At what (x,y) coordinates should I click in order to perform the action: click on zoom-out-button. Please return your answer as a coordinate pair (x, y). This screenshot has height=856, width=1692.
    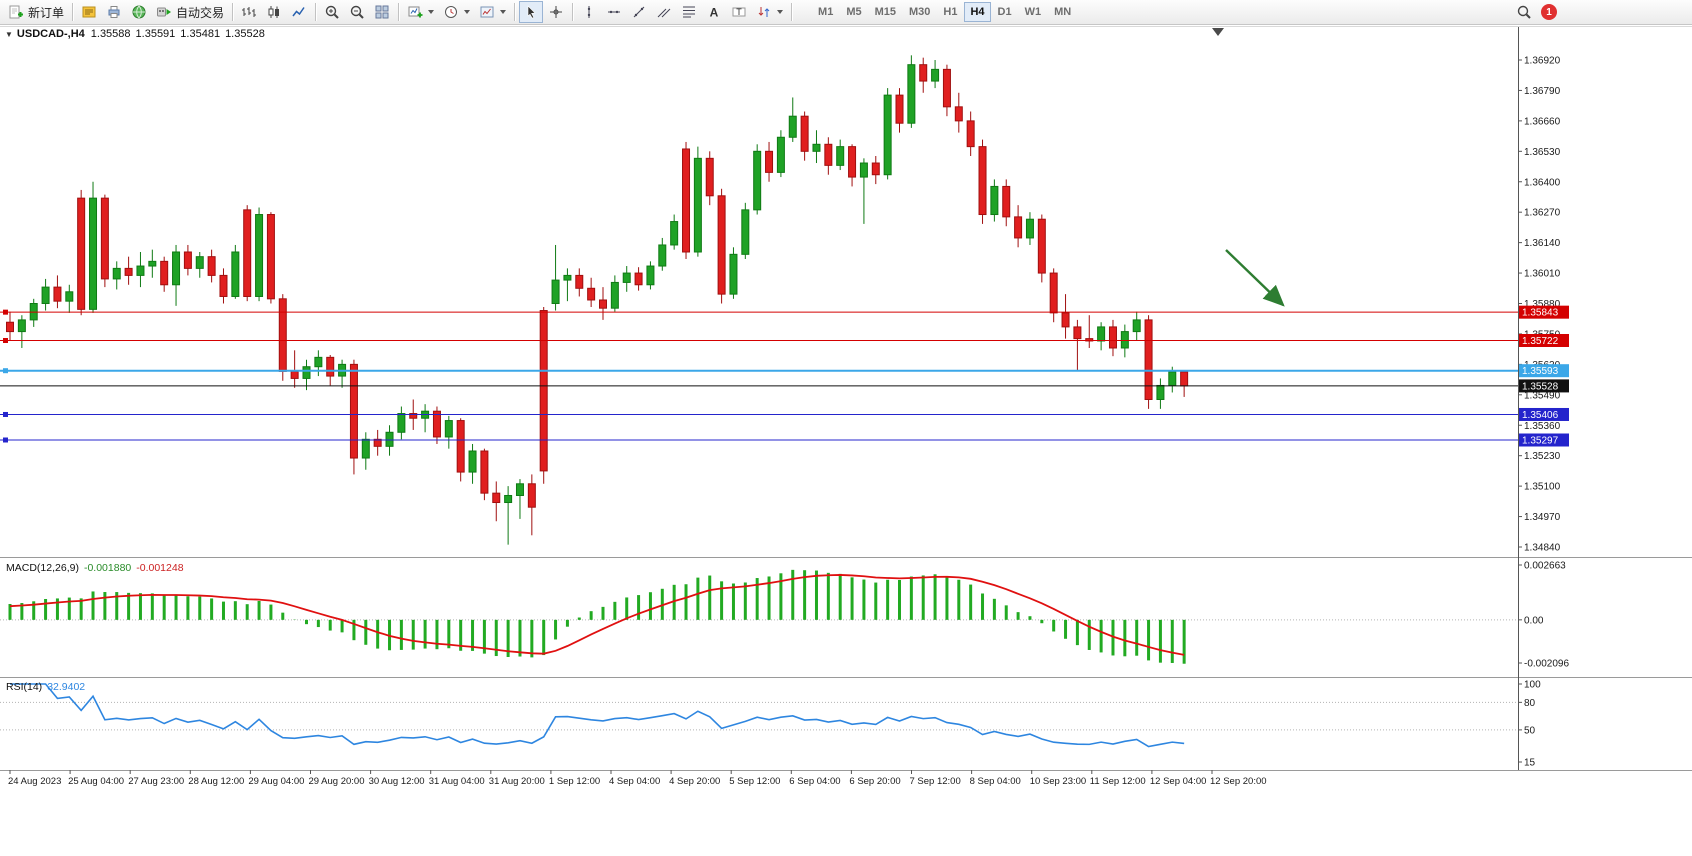
    Looking at the image, I should click on (357, 12).